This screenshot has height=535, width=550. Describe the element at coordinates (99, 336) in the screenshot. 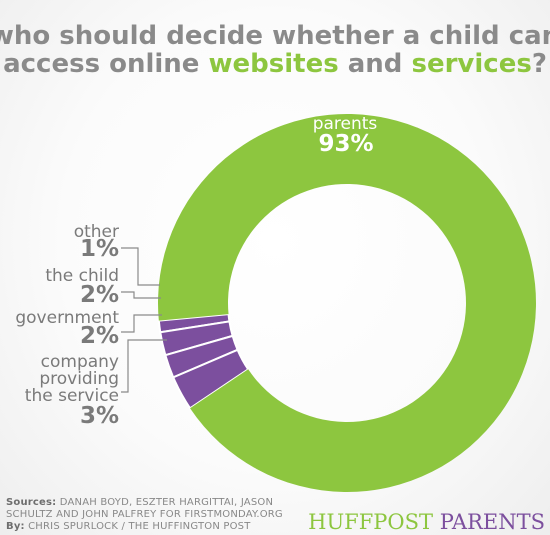

I see `slice-label-government-value: 2%` at that location.